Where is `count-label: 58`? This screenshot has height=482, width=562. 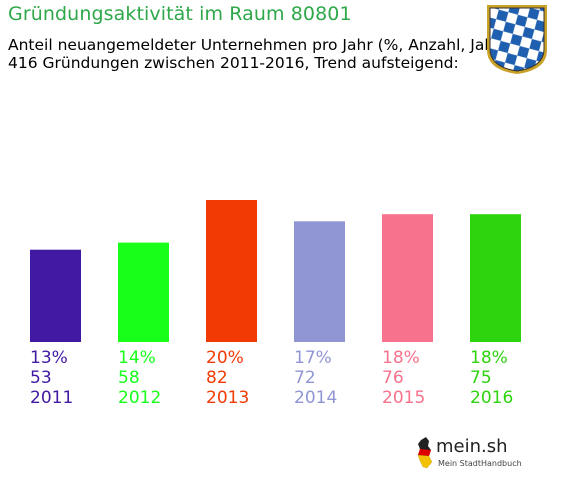 count-label: 58 is located at coordinates (129, 378).